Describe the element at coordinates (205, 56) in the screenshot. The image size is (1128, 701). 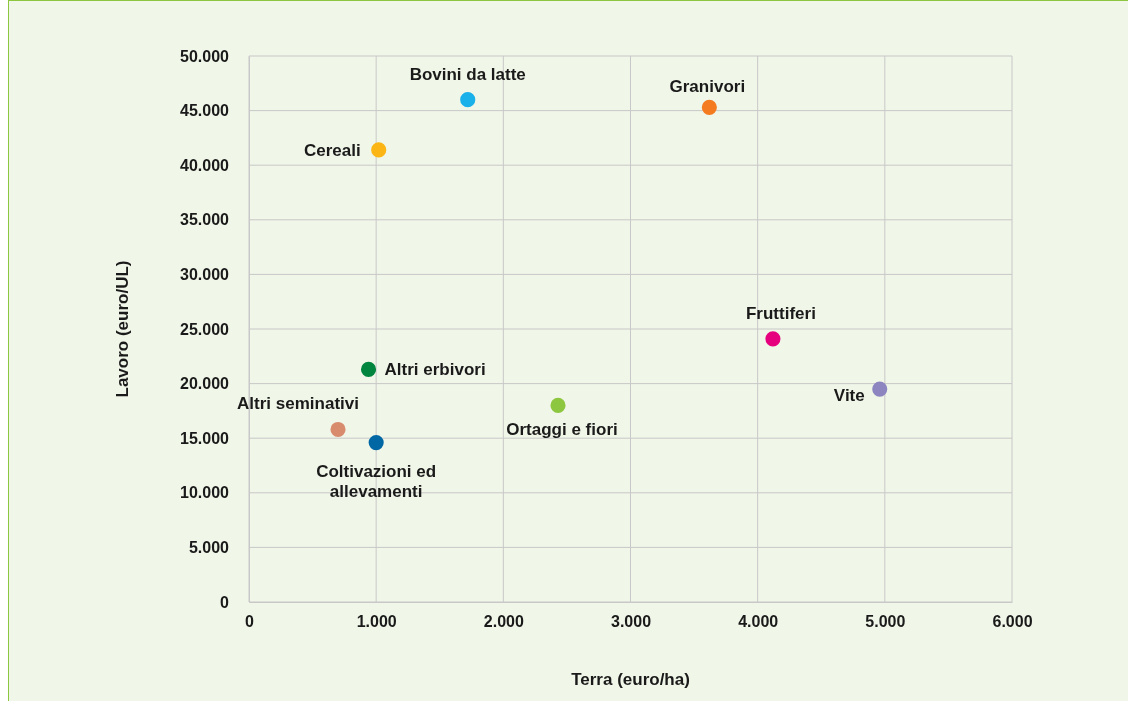
I see `y-tick-label: 50.000` at that location.